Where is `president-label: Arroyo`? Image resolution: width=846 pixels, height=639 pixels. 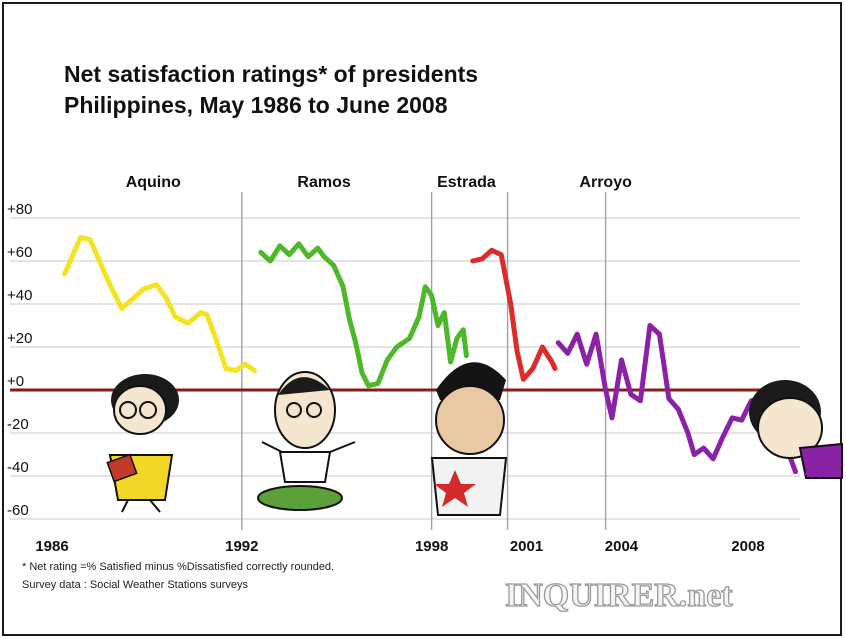
president-label: Arroyo is located at coordinates (605, 182).